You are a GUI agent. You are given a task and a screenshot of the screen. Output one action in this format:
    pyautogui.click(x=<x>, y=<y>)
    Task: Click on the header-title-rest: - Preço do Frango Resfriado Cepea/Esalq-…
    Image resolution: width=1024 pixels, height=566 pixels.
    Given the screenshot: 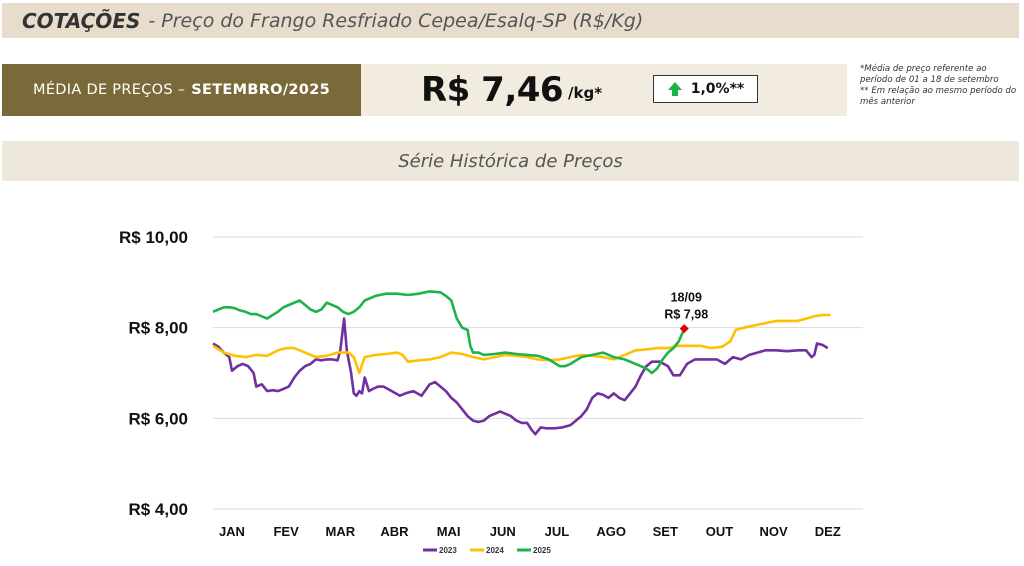 What is the action you would take?
    pyautogui.click(x=396, y=20)
    